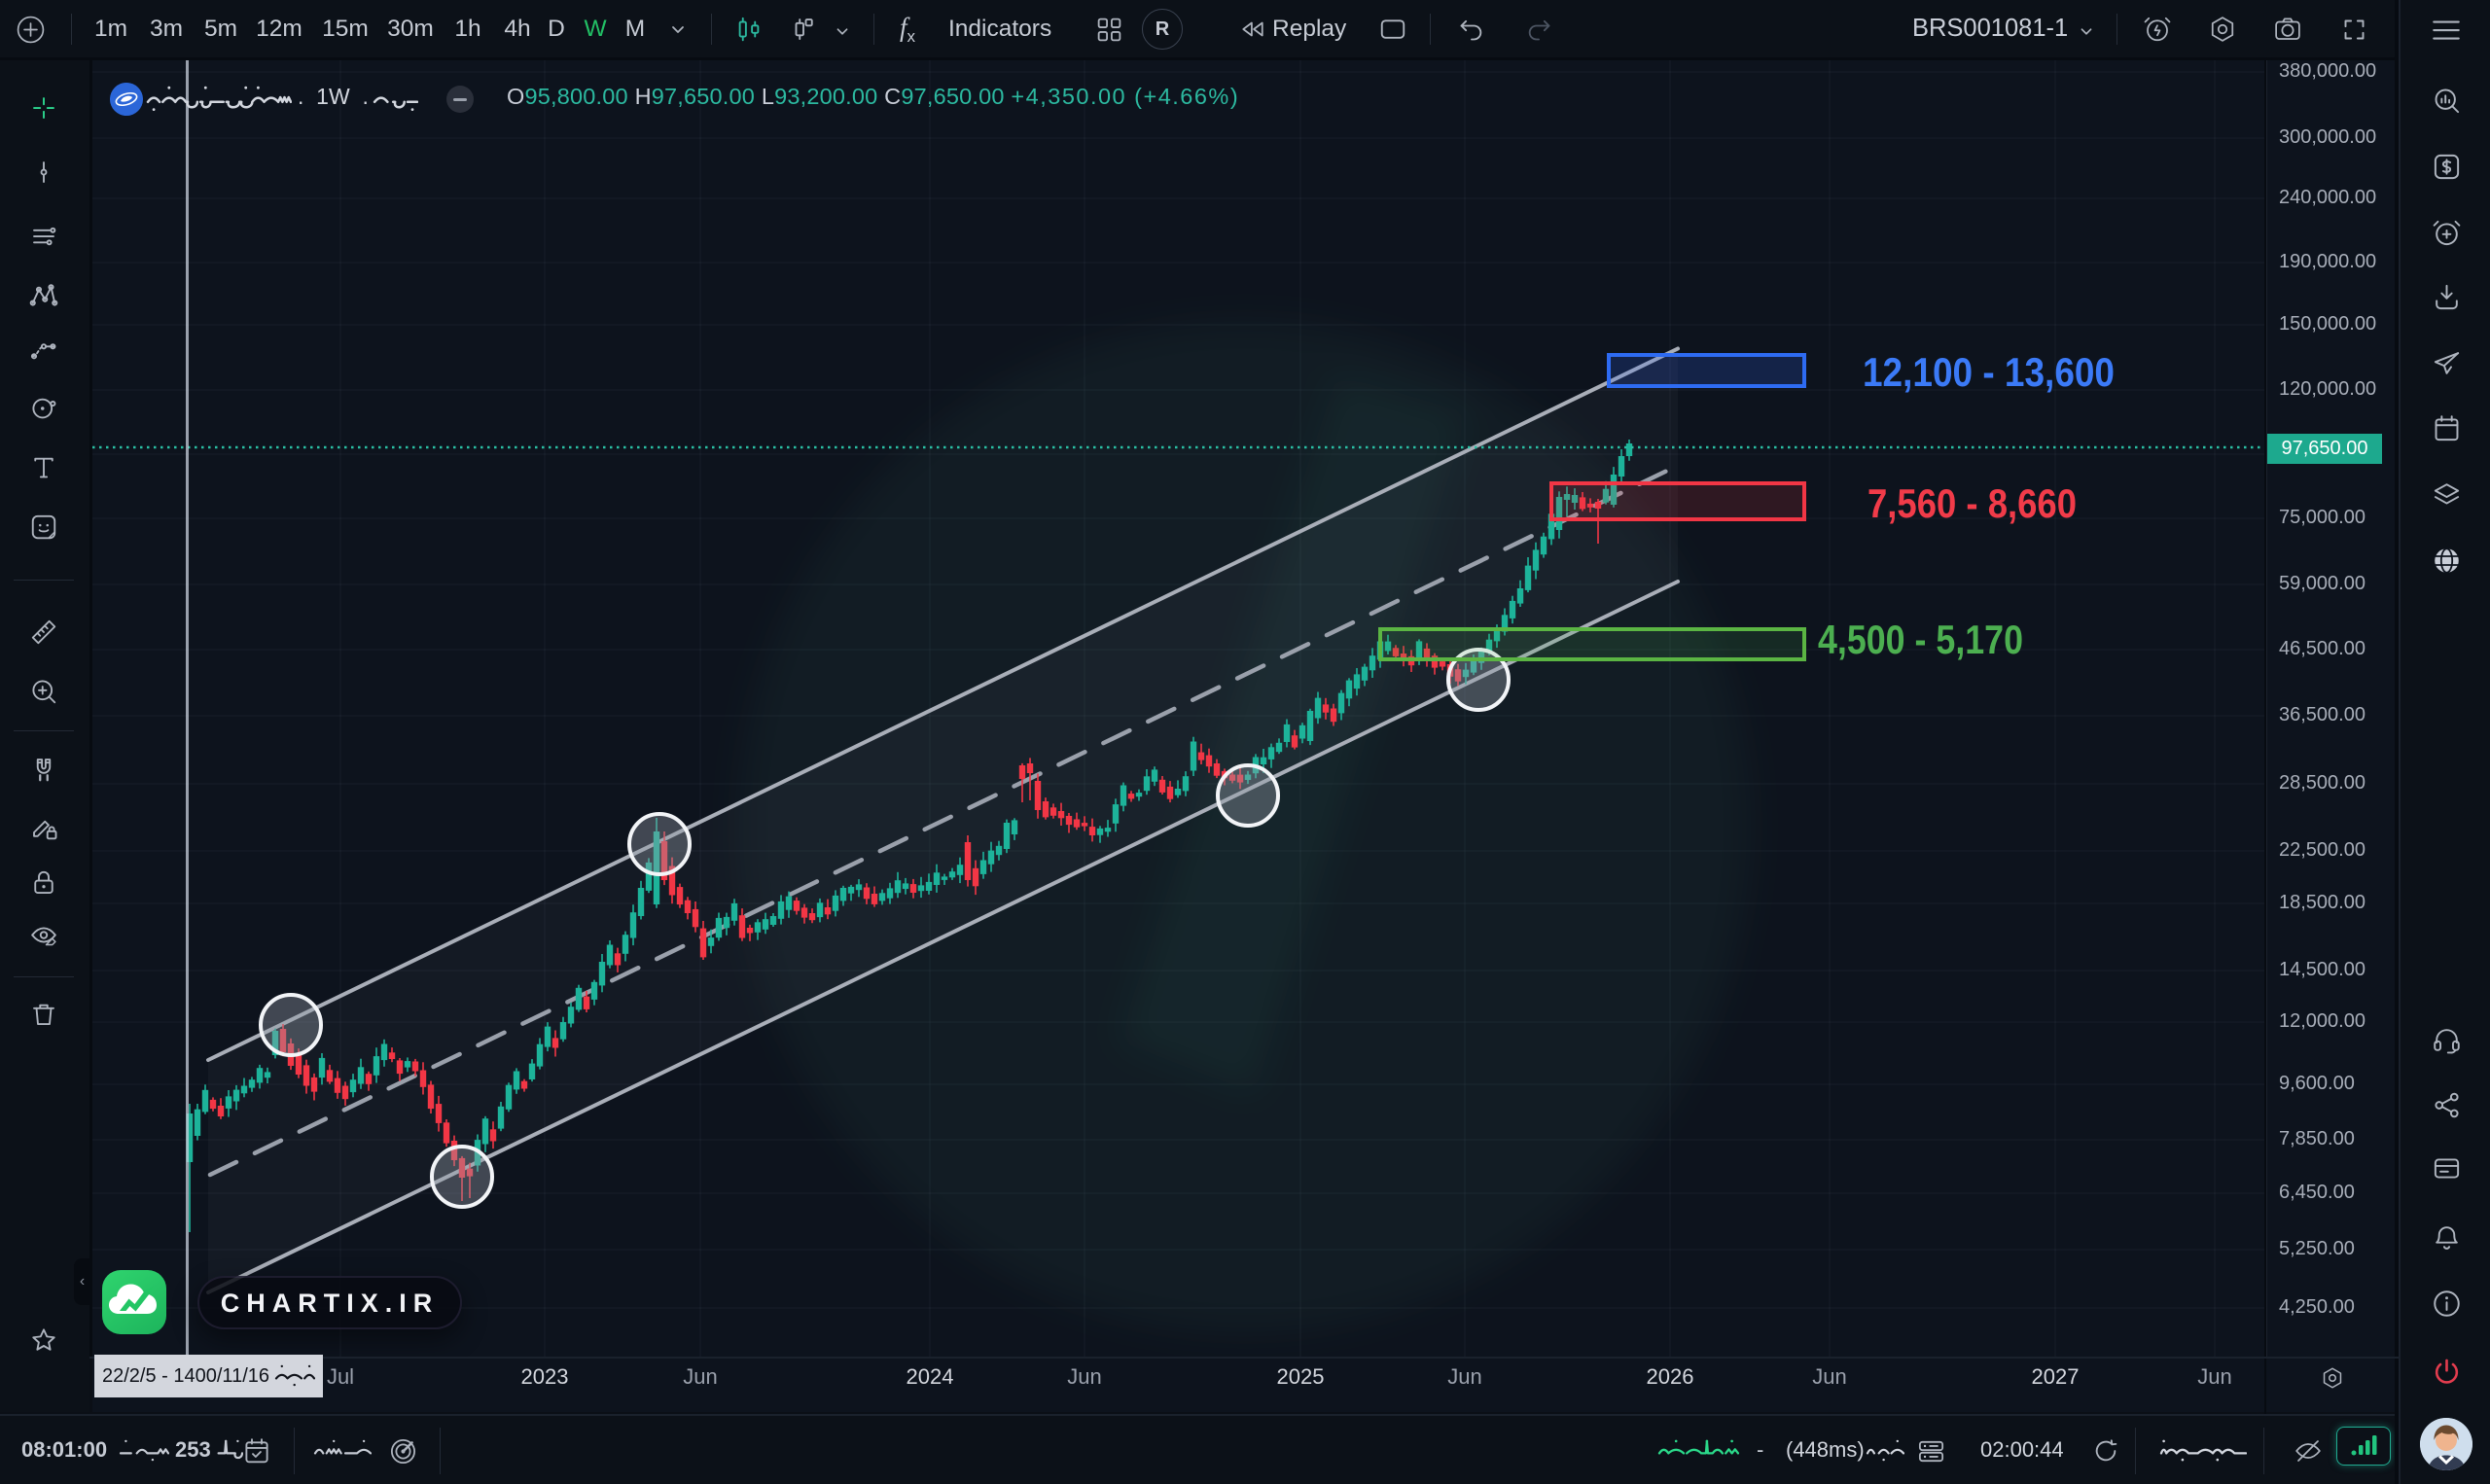  I want to click on svg-text: 7,560 - 8,660, so click(1972, 503).